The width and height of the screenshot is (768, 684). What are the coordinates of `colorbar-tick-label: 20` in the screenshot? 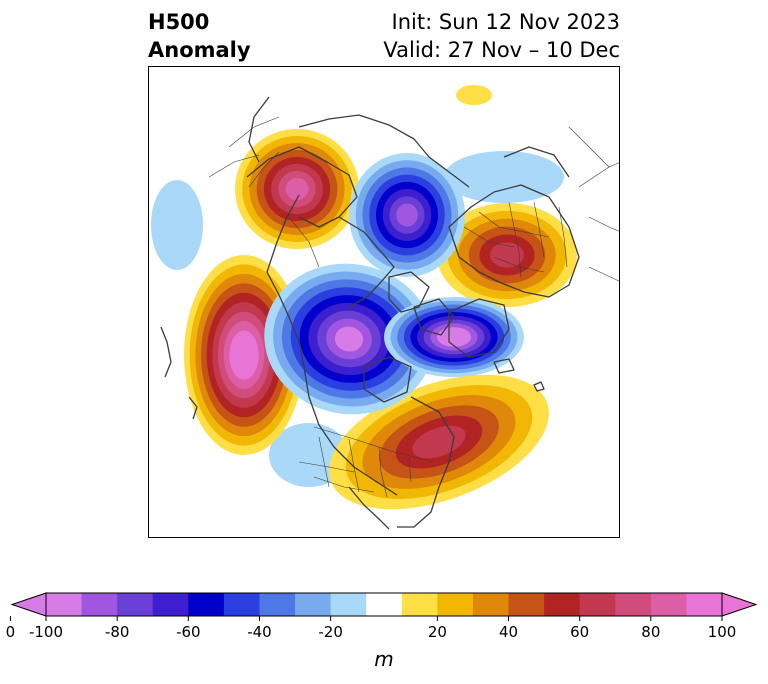 It's located at (437, 632).